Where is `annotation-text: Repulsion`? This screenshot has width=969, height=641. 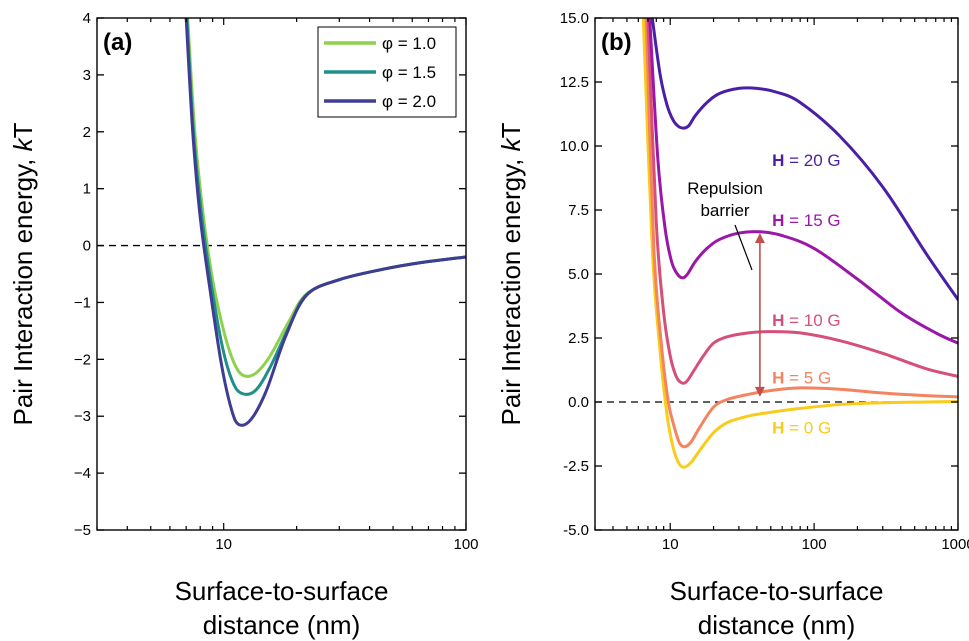
annotation-text: Repulsion is located at coordinates (725, 188).